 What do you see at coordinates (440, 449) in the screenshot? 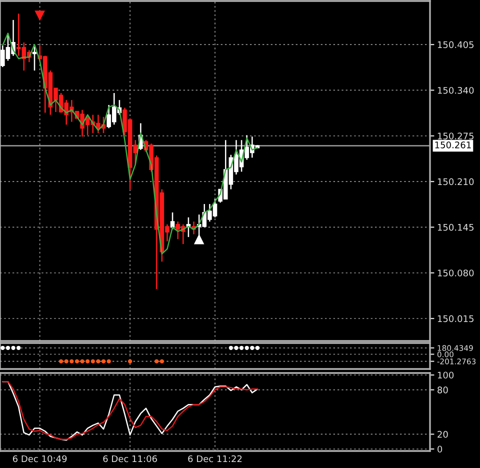
I see `y-tick-label: 0` at bounding box center [440, 449].